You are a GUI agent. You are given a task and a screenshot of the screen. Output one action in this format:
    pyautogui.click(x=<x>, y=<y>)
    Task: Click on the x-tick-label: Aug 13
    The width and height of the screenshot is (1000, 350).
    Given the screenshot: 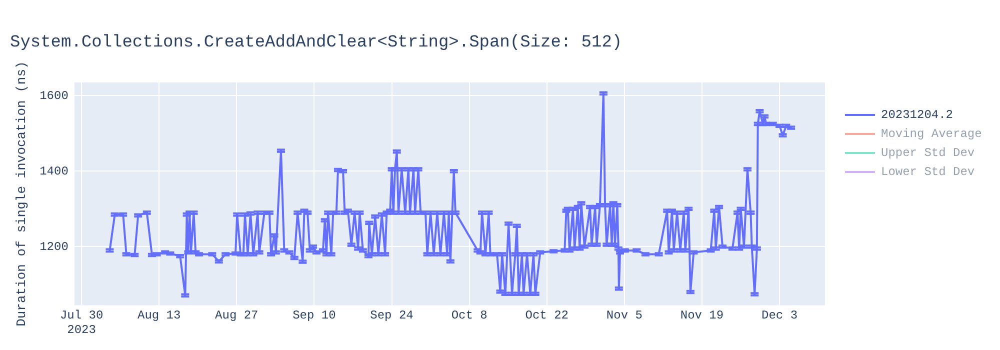 What is the action you would take?
    pyautogui.click(x=159, y=315)
    